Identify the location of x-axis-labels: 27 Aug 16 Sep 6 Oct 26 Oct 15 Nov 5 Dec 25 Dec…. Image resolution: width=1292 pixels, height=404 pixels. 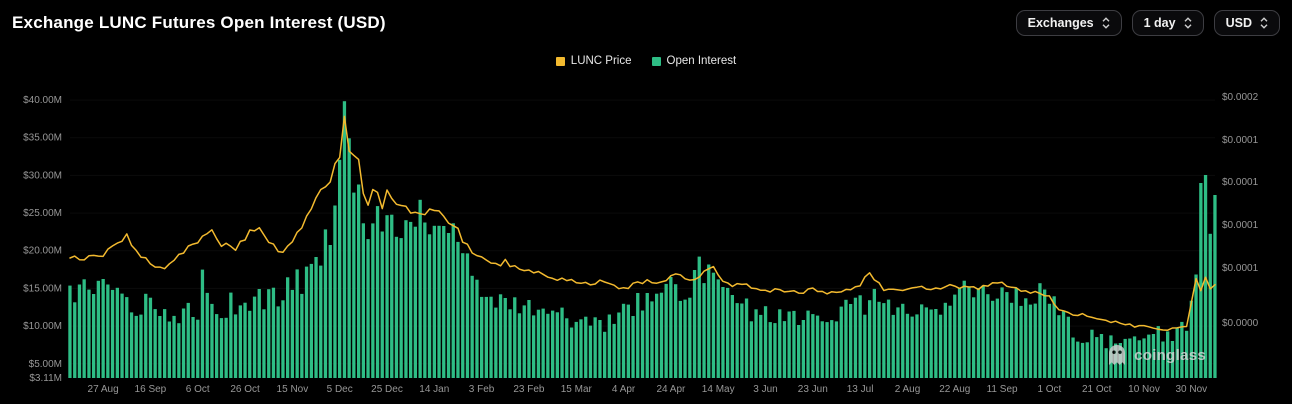
(648, 389).